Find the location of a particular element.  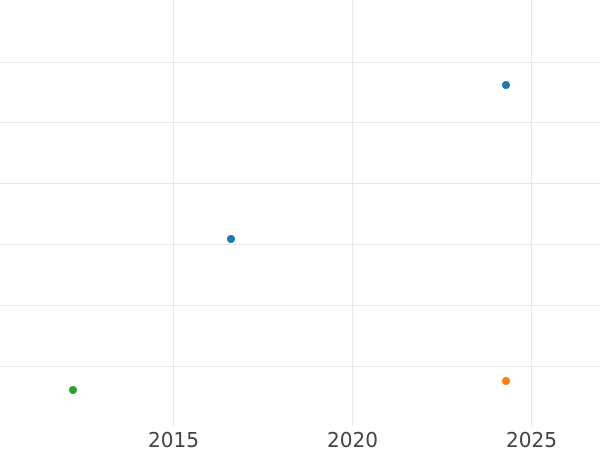

x-axis-tick-label: 2025 is located at coordinates (531, 439).